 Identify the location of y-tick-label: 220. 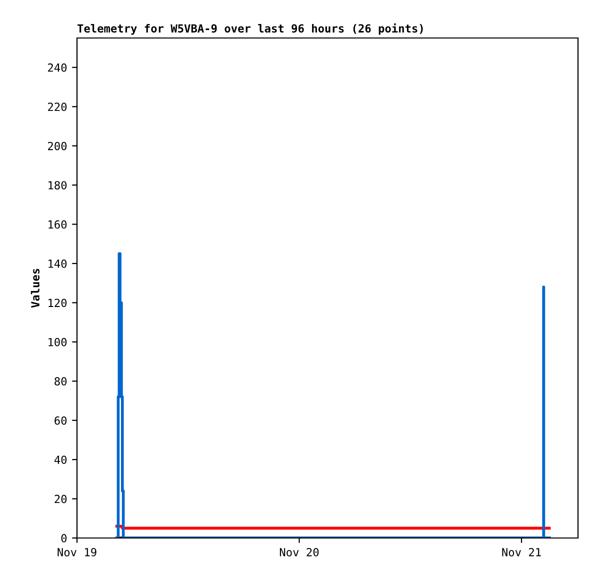
(57, 107).